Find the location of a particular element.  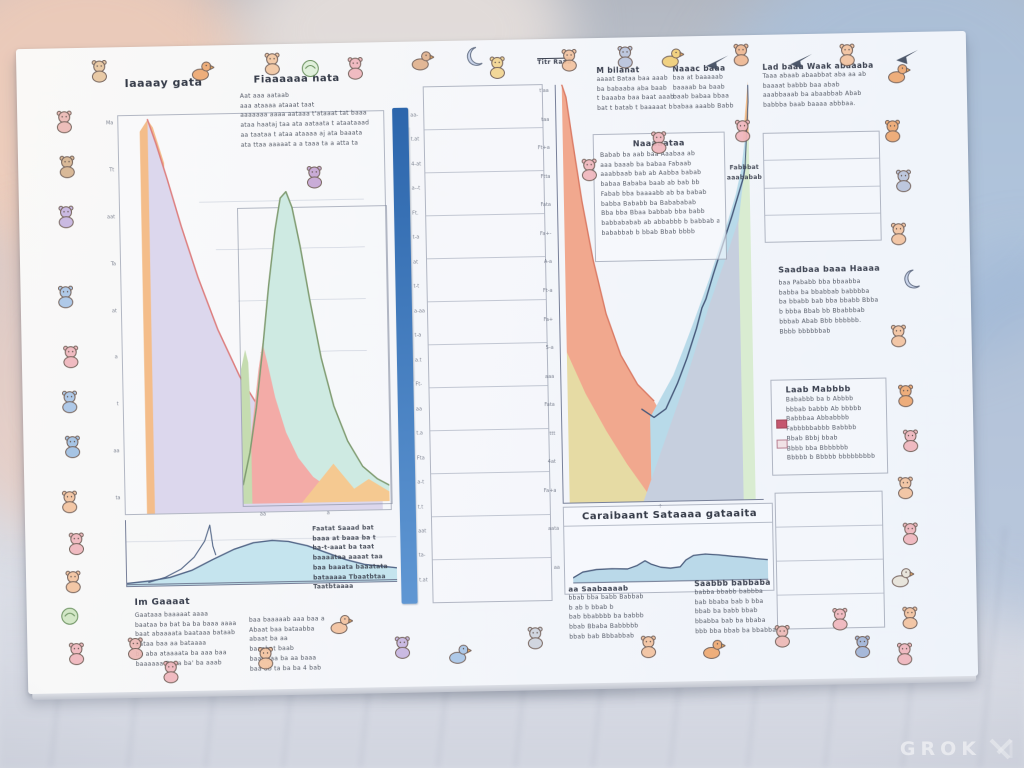

text-line: ta- is located at coordinates (422, 555).